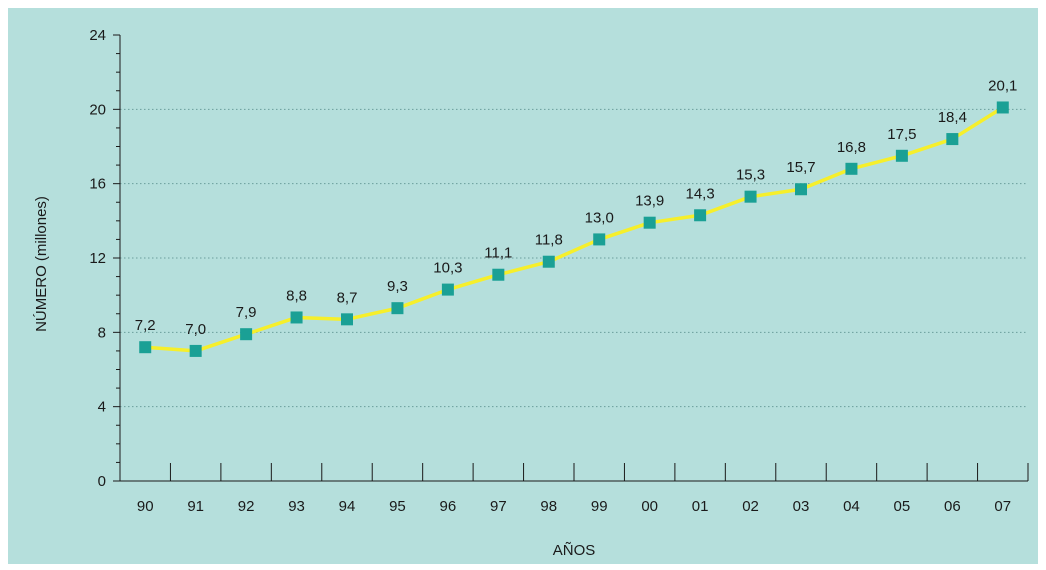 This screenshot has height=570, width=1046. What do you see at coordinates (1002, 85) in the screenshot?
I see `data-label: 20,1` at bounding box center [1002, 85].